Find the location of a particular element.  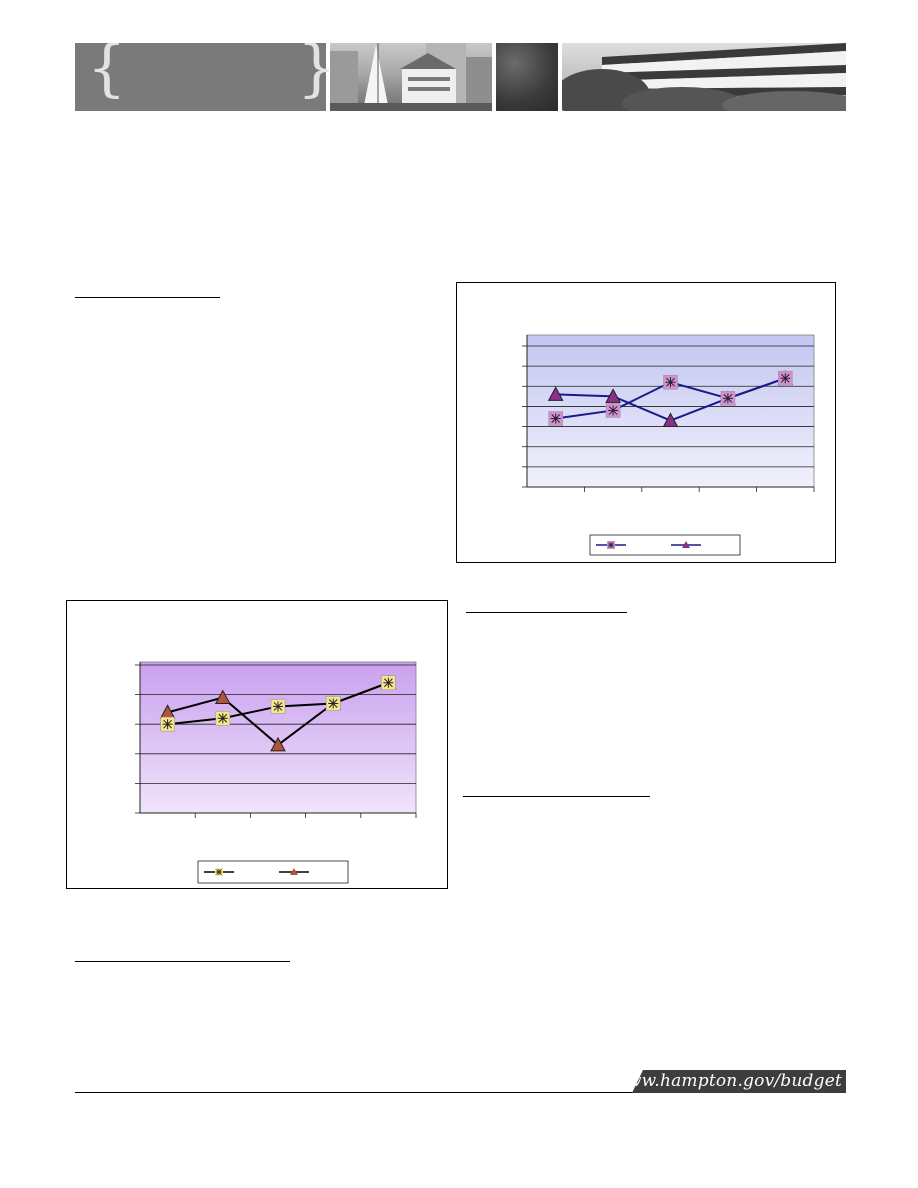

brace-panel: { } is located at coordinates (205, 77).